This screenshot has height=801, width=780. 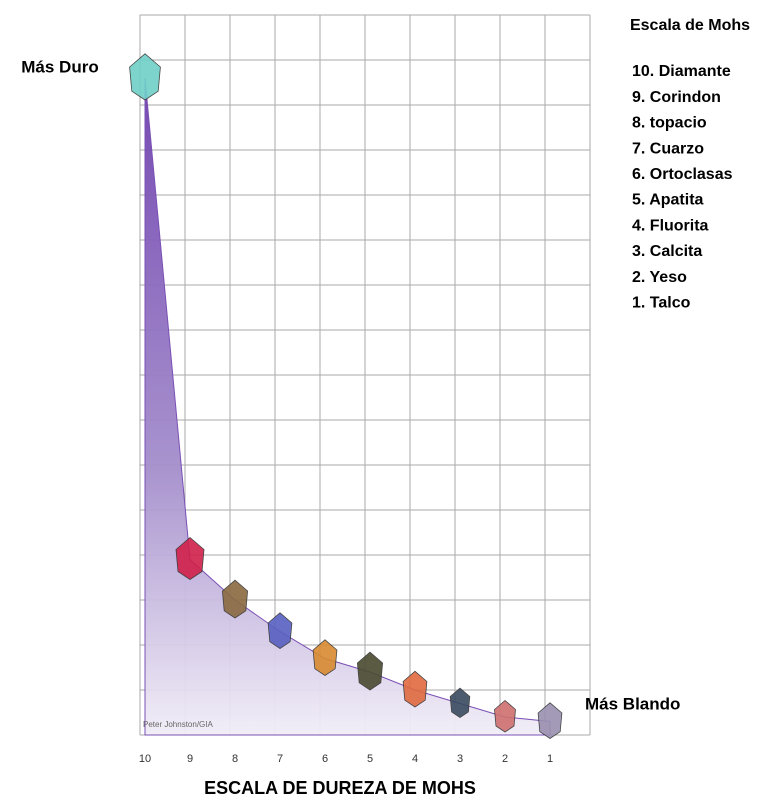 What do you see at coordinates (340, 788) in the screenshot?
I see `x-axis-title: ESCALA DE DUREZA DE MOHS` at bounding box center [340, 788].